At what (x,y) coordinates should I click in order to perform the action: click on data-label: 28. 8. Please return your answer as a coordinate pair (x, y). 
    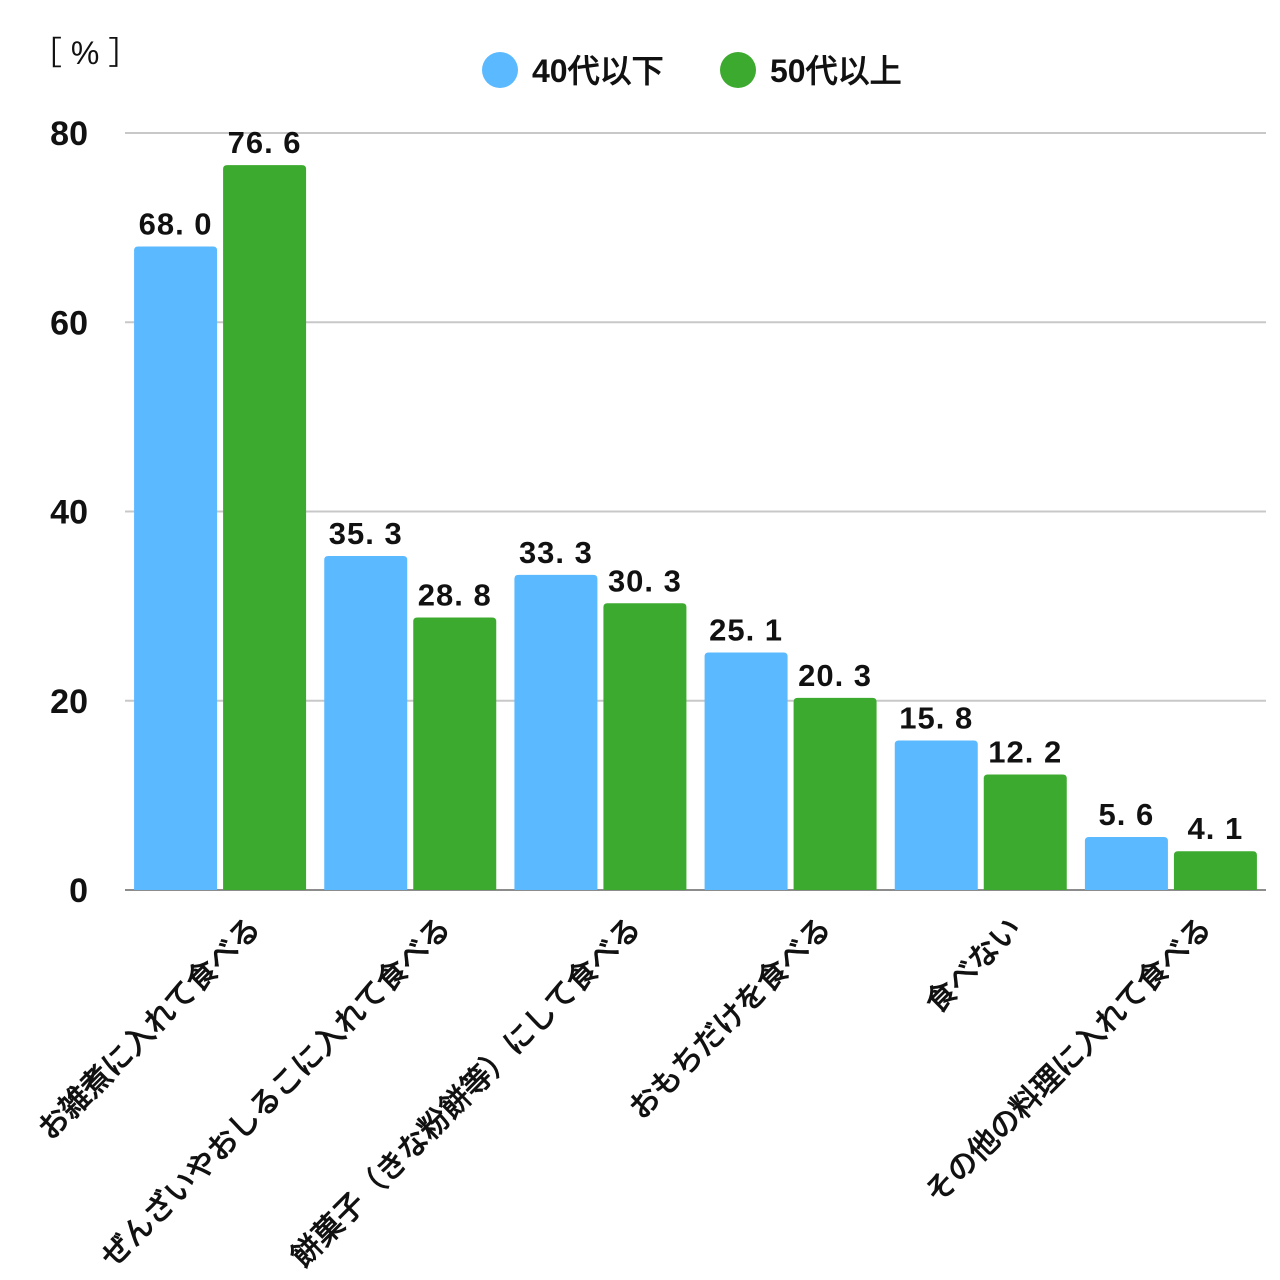
    Looking at the image, I should click on (455, 594).